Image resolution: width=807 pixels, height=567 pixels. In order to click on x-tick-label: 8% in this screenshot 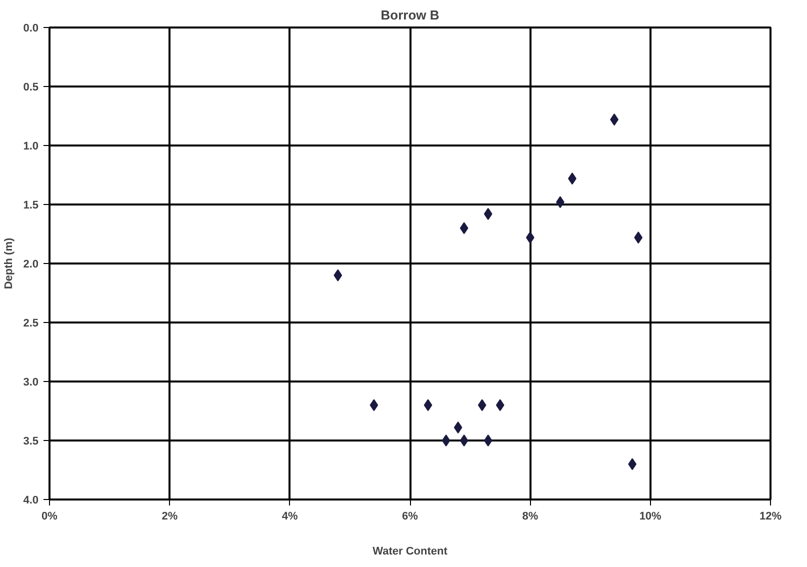, I will do `click(530, 516)`.